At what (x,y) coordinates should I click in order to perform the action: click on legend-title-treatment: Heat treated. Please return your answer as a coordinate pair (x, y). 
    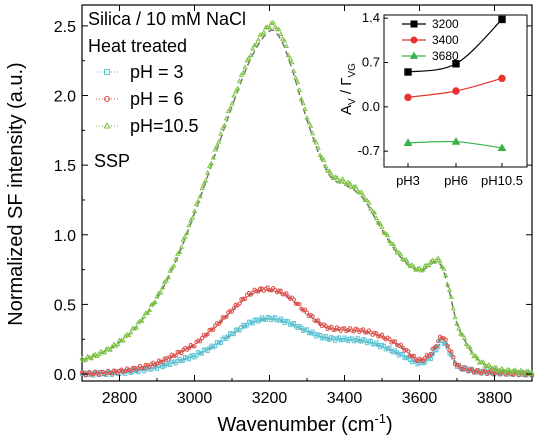
    Looking at the image, I should click on (137, 46).